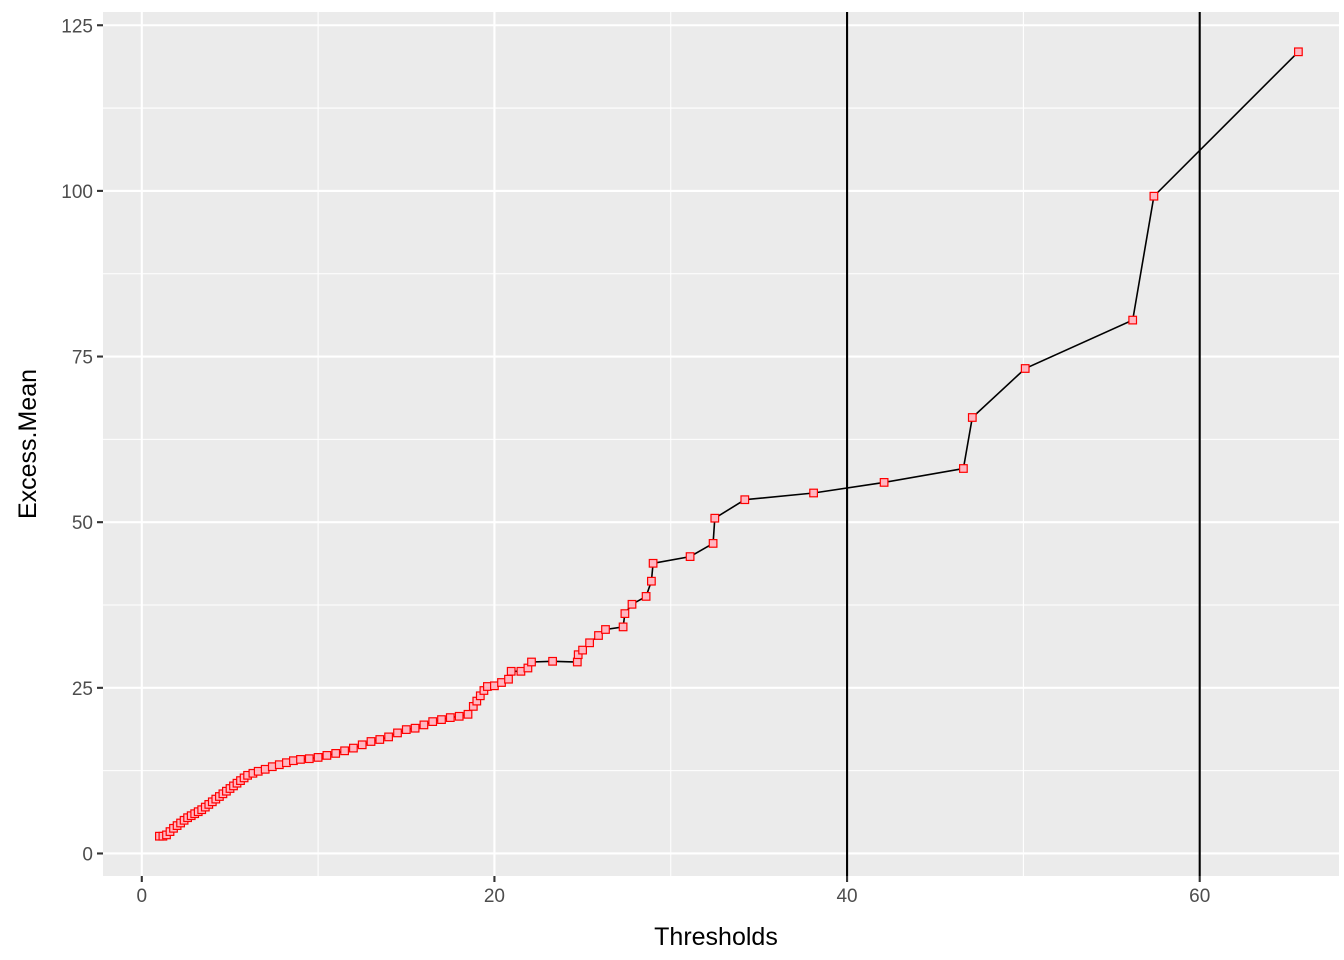 This screenshot has height=960, width=1344. Describe the element at coordinates (77, 26) in the screenshot. I see `y-tick-label: 125` at that location.